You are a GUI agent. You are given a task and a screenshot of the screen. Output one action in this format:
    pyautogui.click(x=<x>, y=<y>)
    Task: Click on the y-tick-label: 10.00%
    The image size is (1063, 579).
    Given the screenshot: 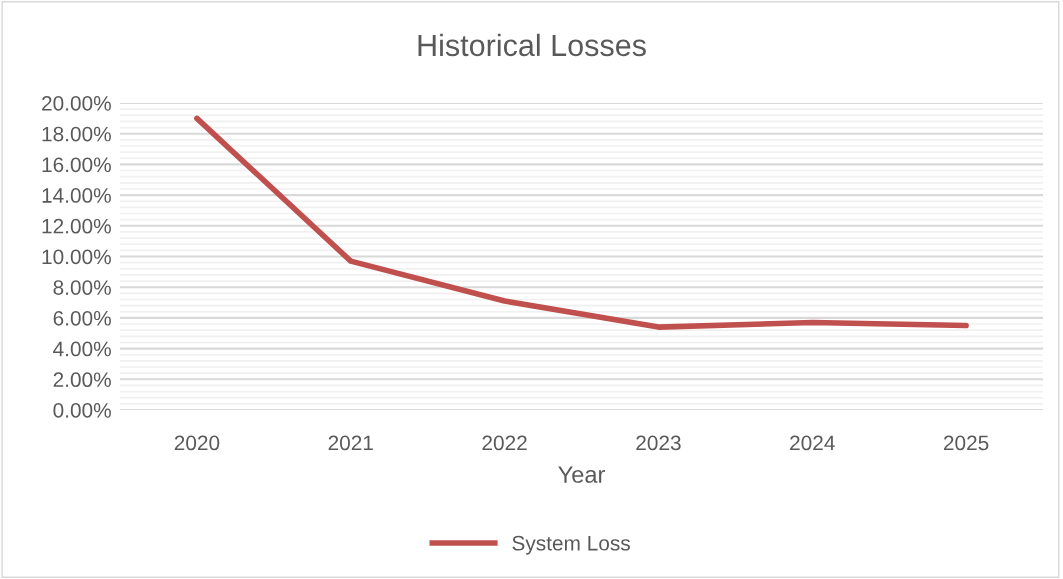 What is the action you would take?
    pyautogui.click(x=76, y=257)
    